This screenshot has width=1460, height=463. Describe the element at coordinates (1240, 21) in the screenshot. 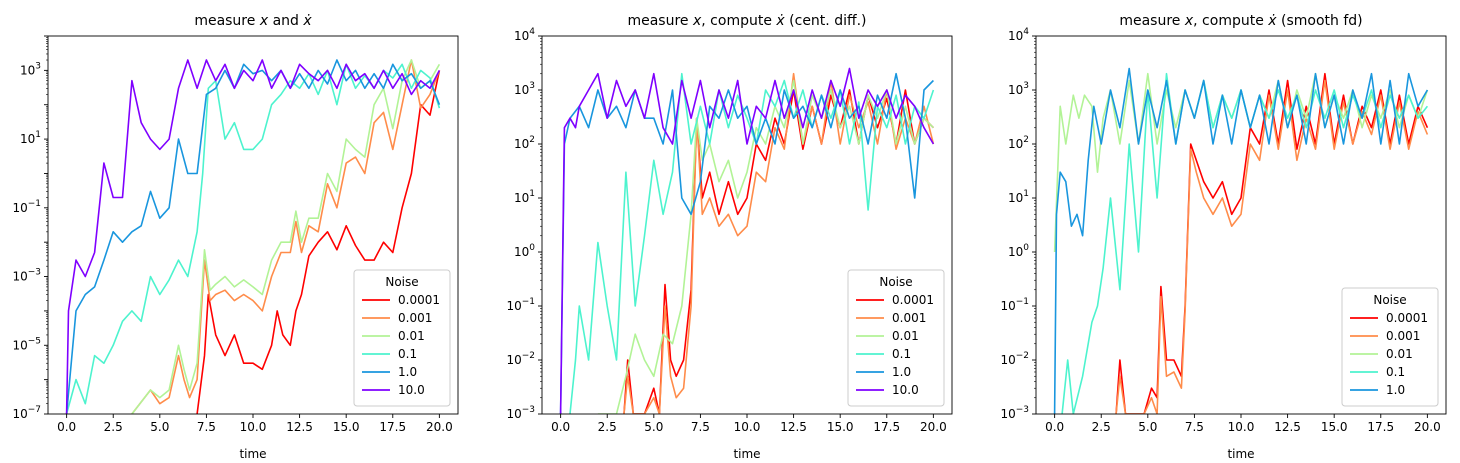

I see `chart-title: measure x, compute ẋ (smooth fd)` at that location.